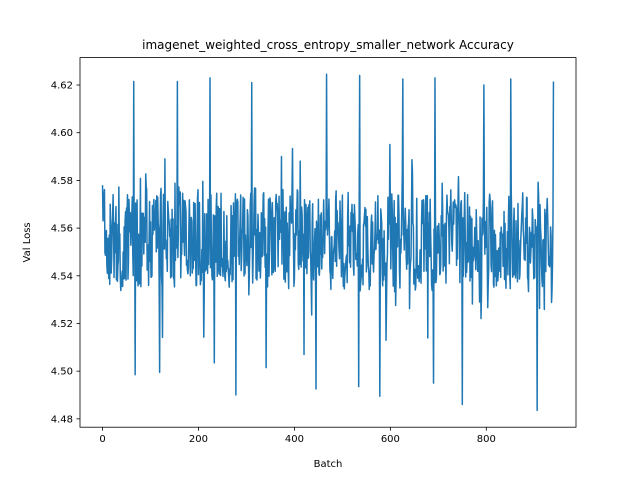 This screenshot has width=640, height=480. What do you see at coordinates (486, 439) in the screenshot?
I see `x-tick-label: 800` at bounding box center [486, 439].